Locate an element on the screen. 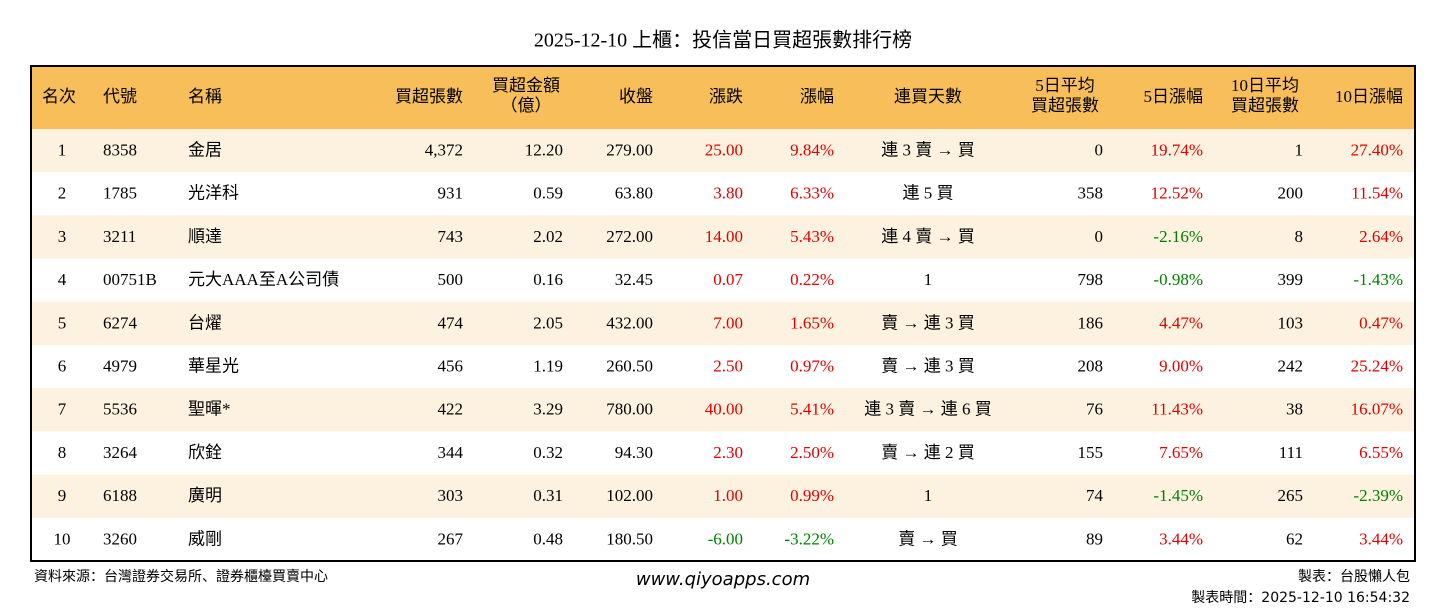  cell: 00751B is located at coordinates (130, 279).